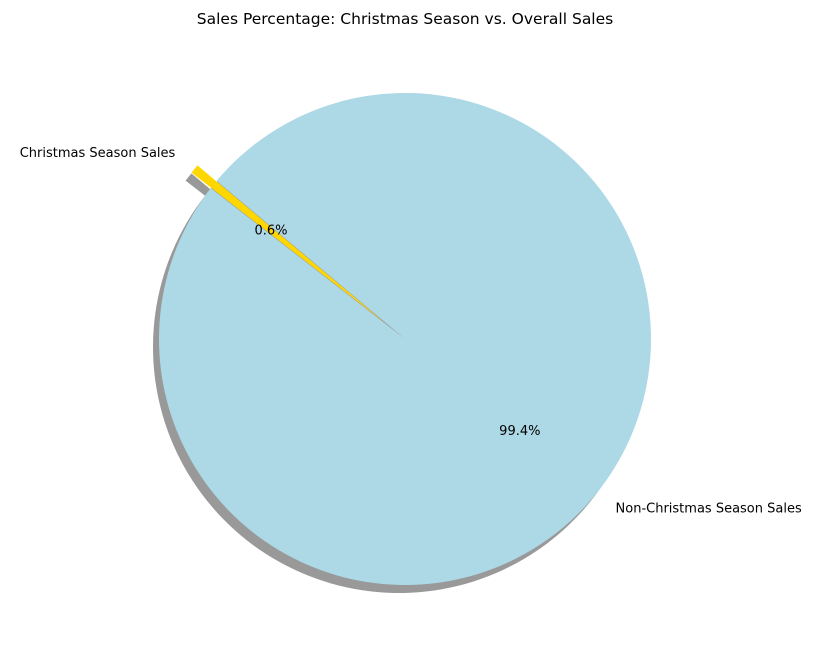  Describe the element at coordinates (271, 230) in the screenshot. I see `slice-percent-christmas-season-sales: 0.6%` at that location.